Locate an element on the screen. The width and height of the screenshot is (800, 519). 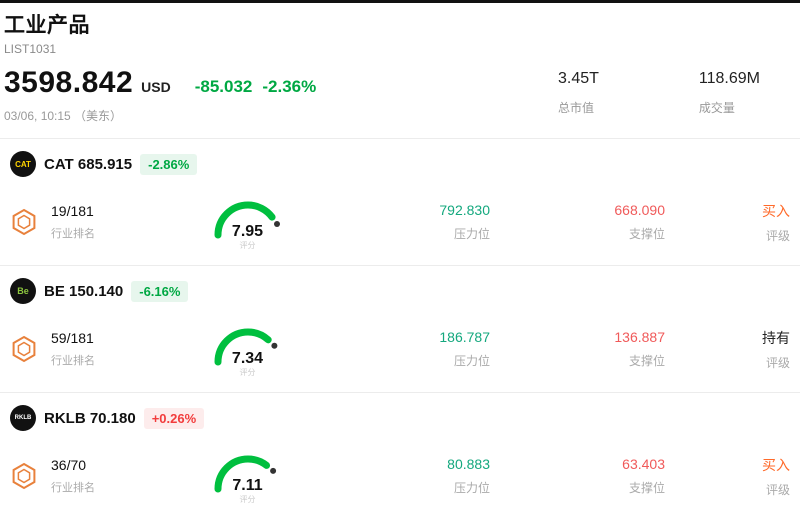
ticker-price: CAT 685.915 is located at coordinates (88, 164).